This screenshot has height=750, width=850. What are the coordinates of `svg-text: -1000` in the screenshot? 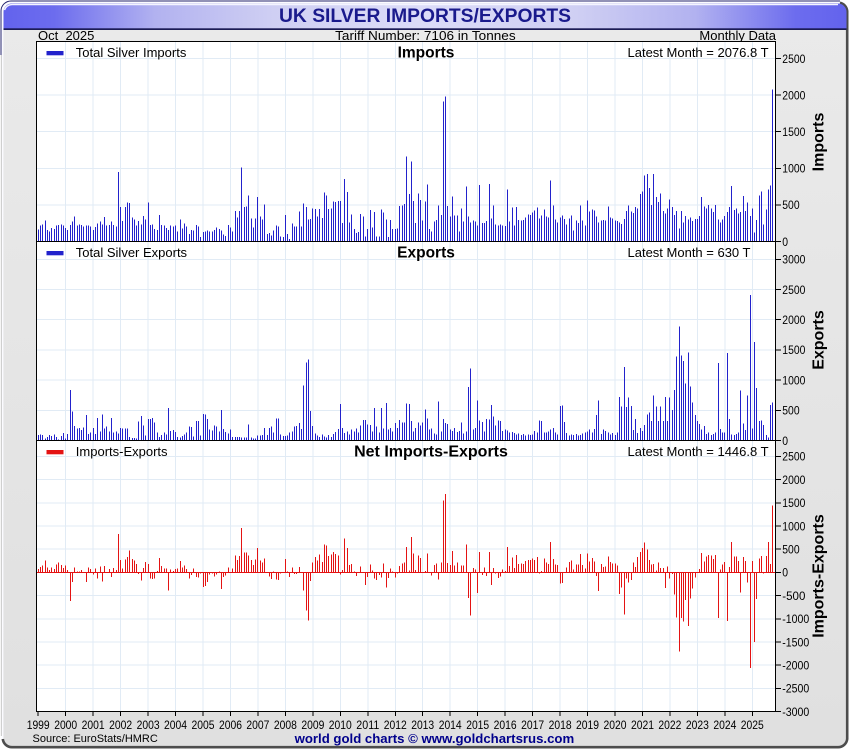 It's located at (795, 619).